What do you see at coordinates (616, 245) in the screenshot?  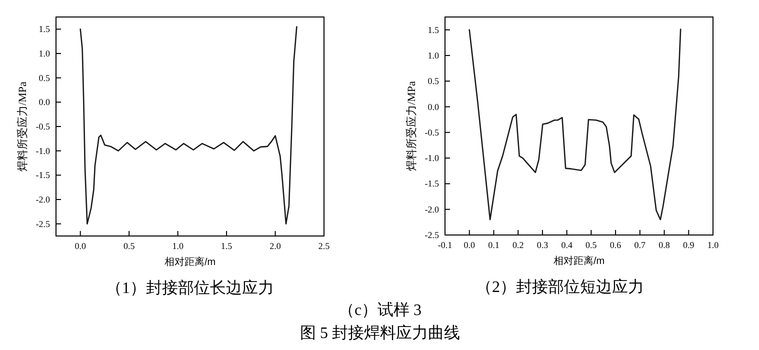 I see `x-tick-label: 0.6` at bounding box center [616, 245].